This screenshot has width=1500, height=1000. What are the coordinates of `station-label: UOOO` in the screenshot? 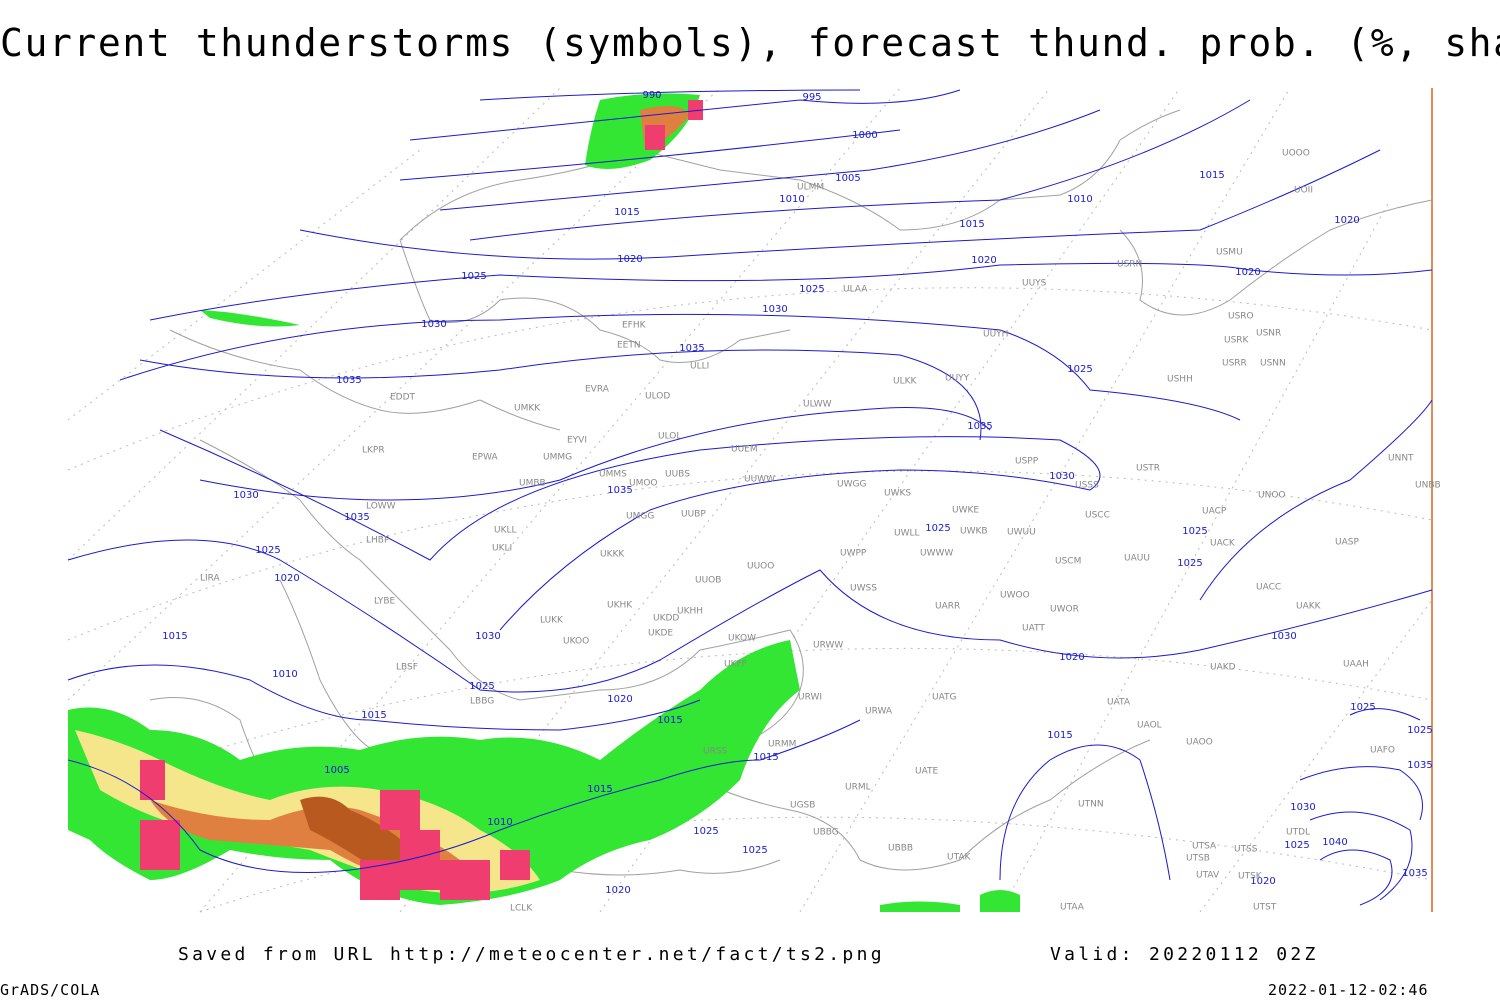 It's located at (1296, 154).